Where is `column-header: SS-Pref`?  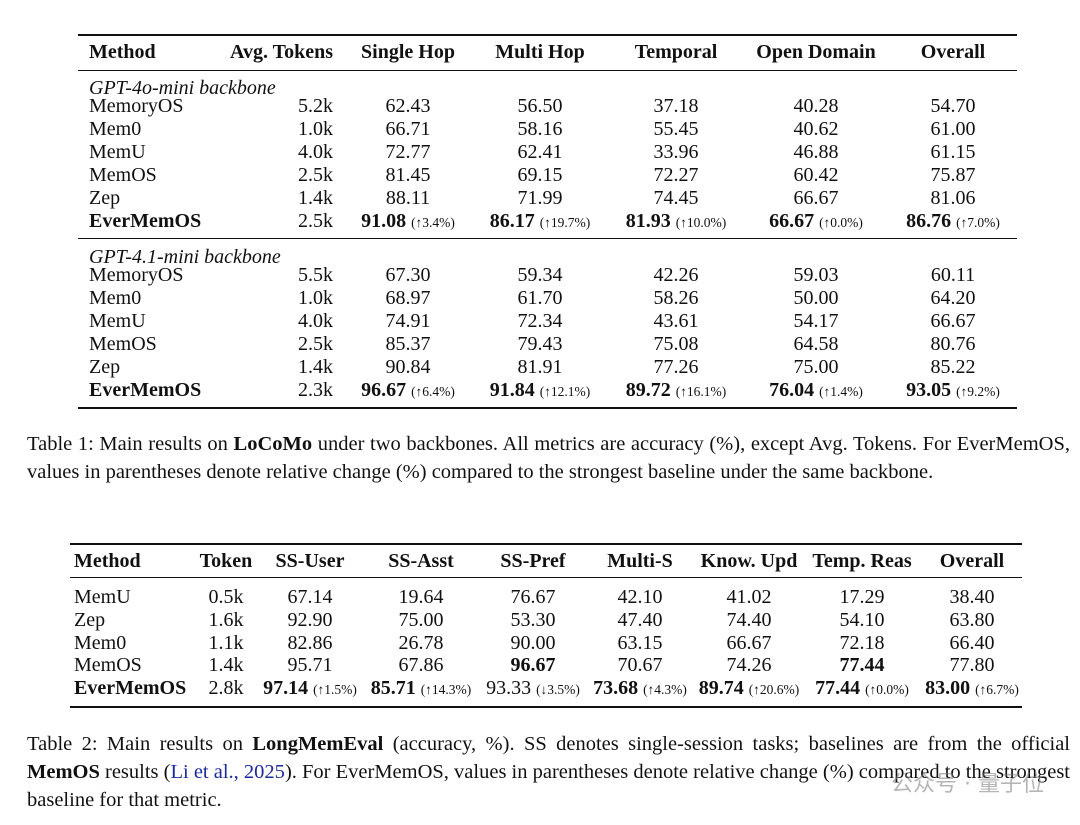 column-header: SS-Pref is located at coordinates (533, 561).